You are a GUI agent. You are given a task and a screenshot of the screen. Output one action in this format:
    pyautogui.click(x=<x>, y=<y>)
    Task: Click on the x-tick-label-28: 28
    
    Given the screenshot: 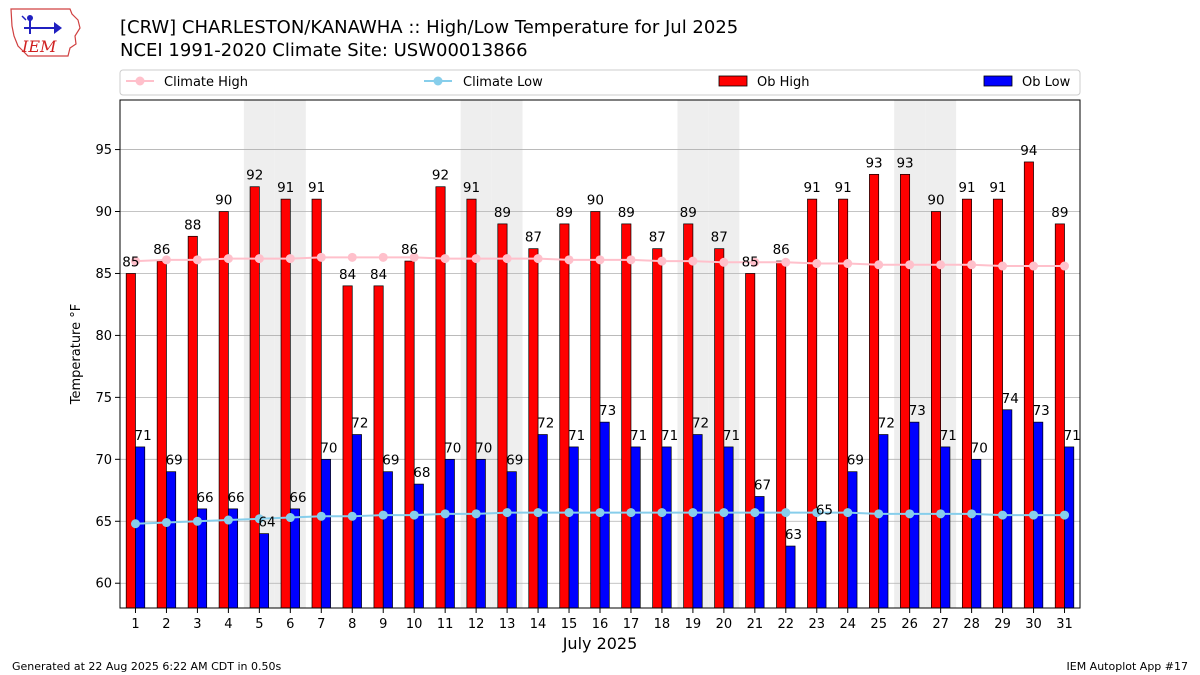 What is the action you would take?
    pyautogui.click(x=971, y=624)
    